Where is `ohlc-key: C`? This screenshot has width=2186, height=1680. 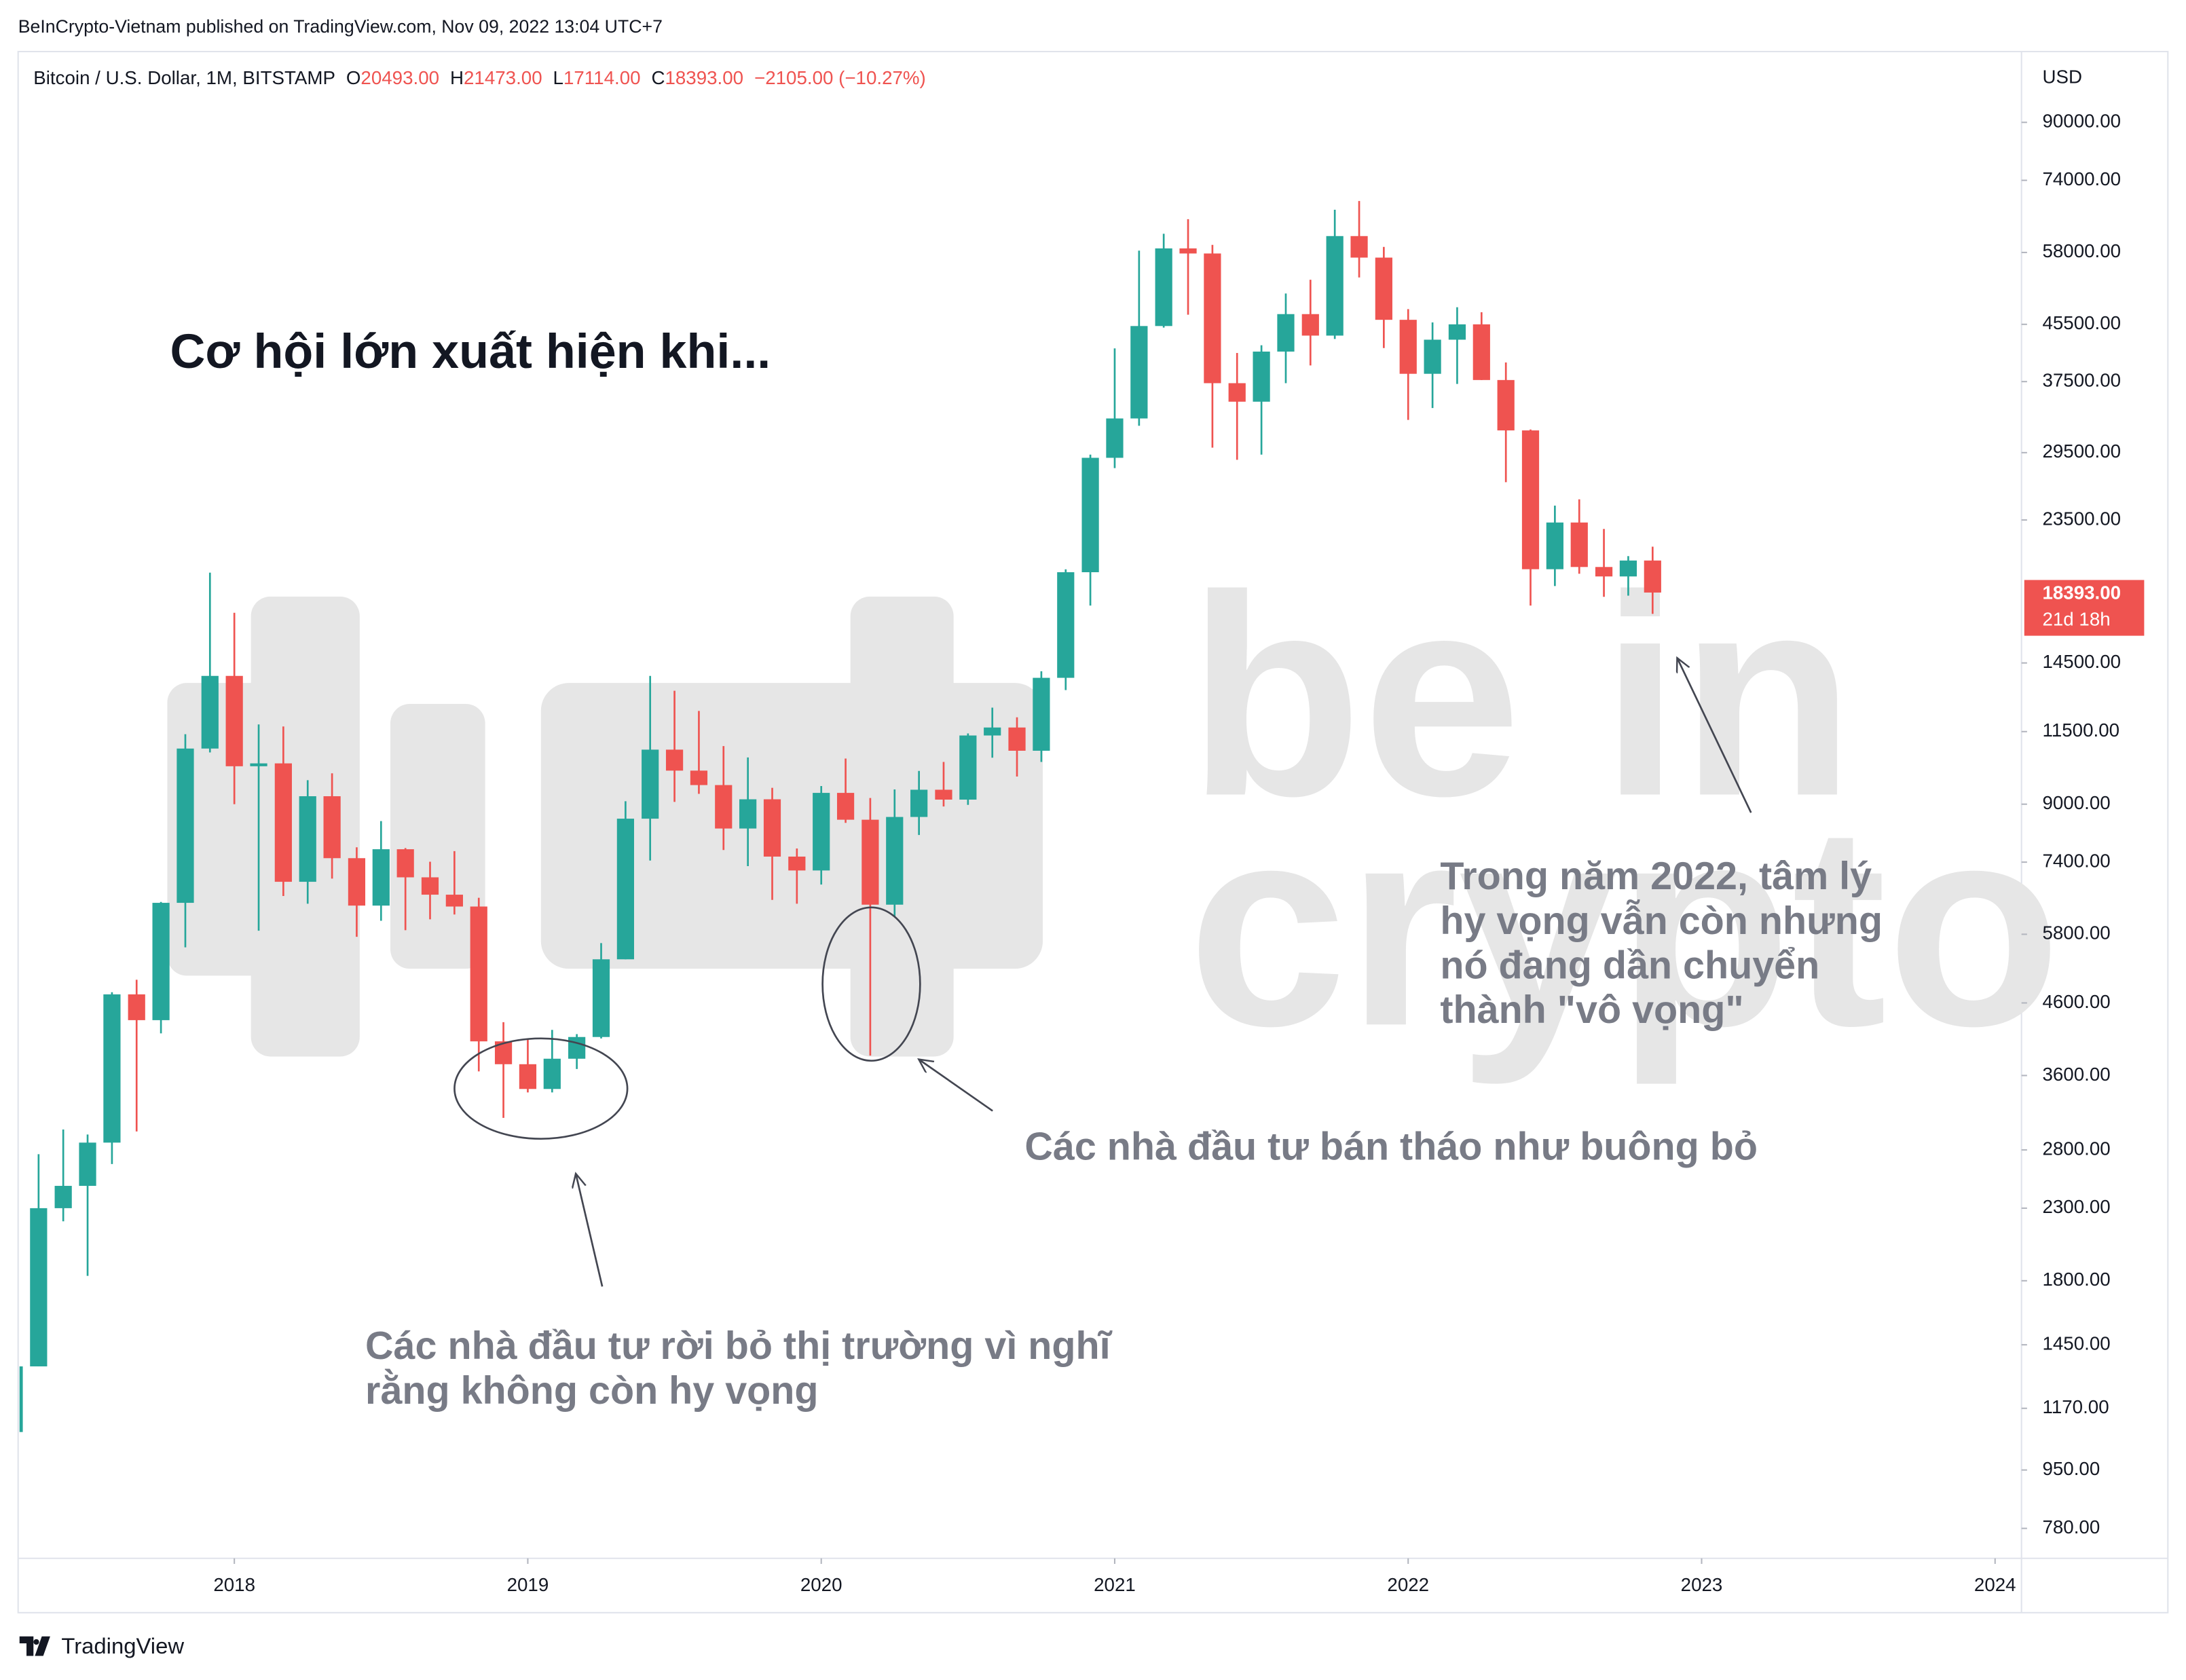 ohlc-key: C is located at coordinates (658, 78).